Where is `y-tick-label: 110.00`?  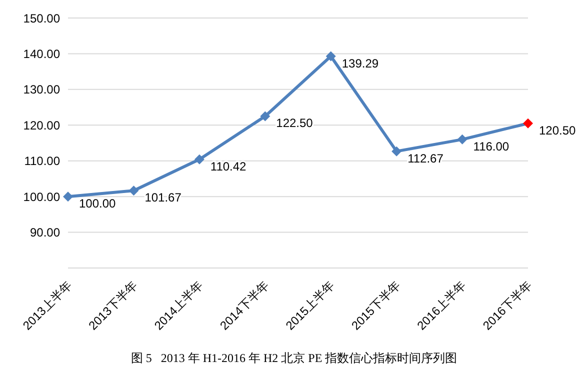 y-tick-label: 110.00 is located at coordinates (42, 161).